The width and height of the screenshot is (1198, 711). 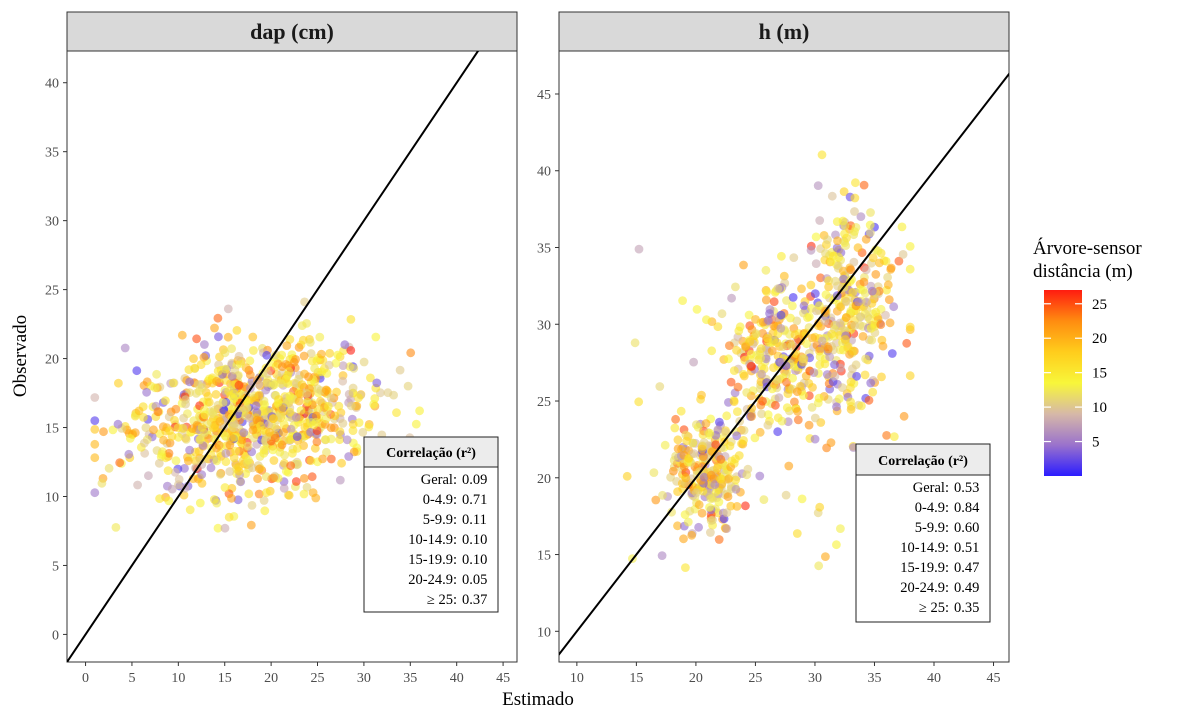 What do you see at coordinates (1063, 383) in the screenshot?
I see `legend-color-bar` at bounding box center [1063, 383].